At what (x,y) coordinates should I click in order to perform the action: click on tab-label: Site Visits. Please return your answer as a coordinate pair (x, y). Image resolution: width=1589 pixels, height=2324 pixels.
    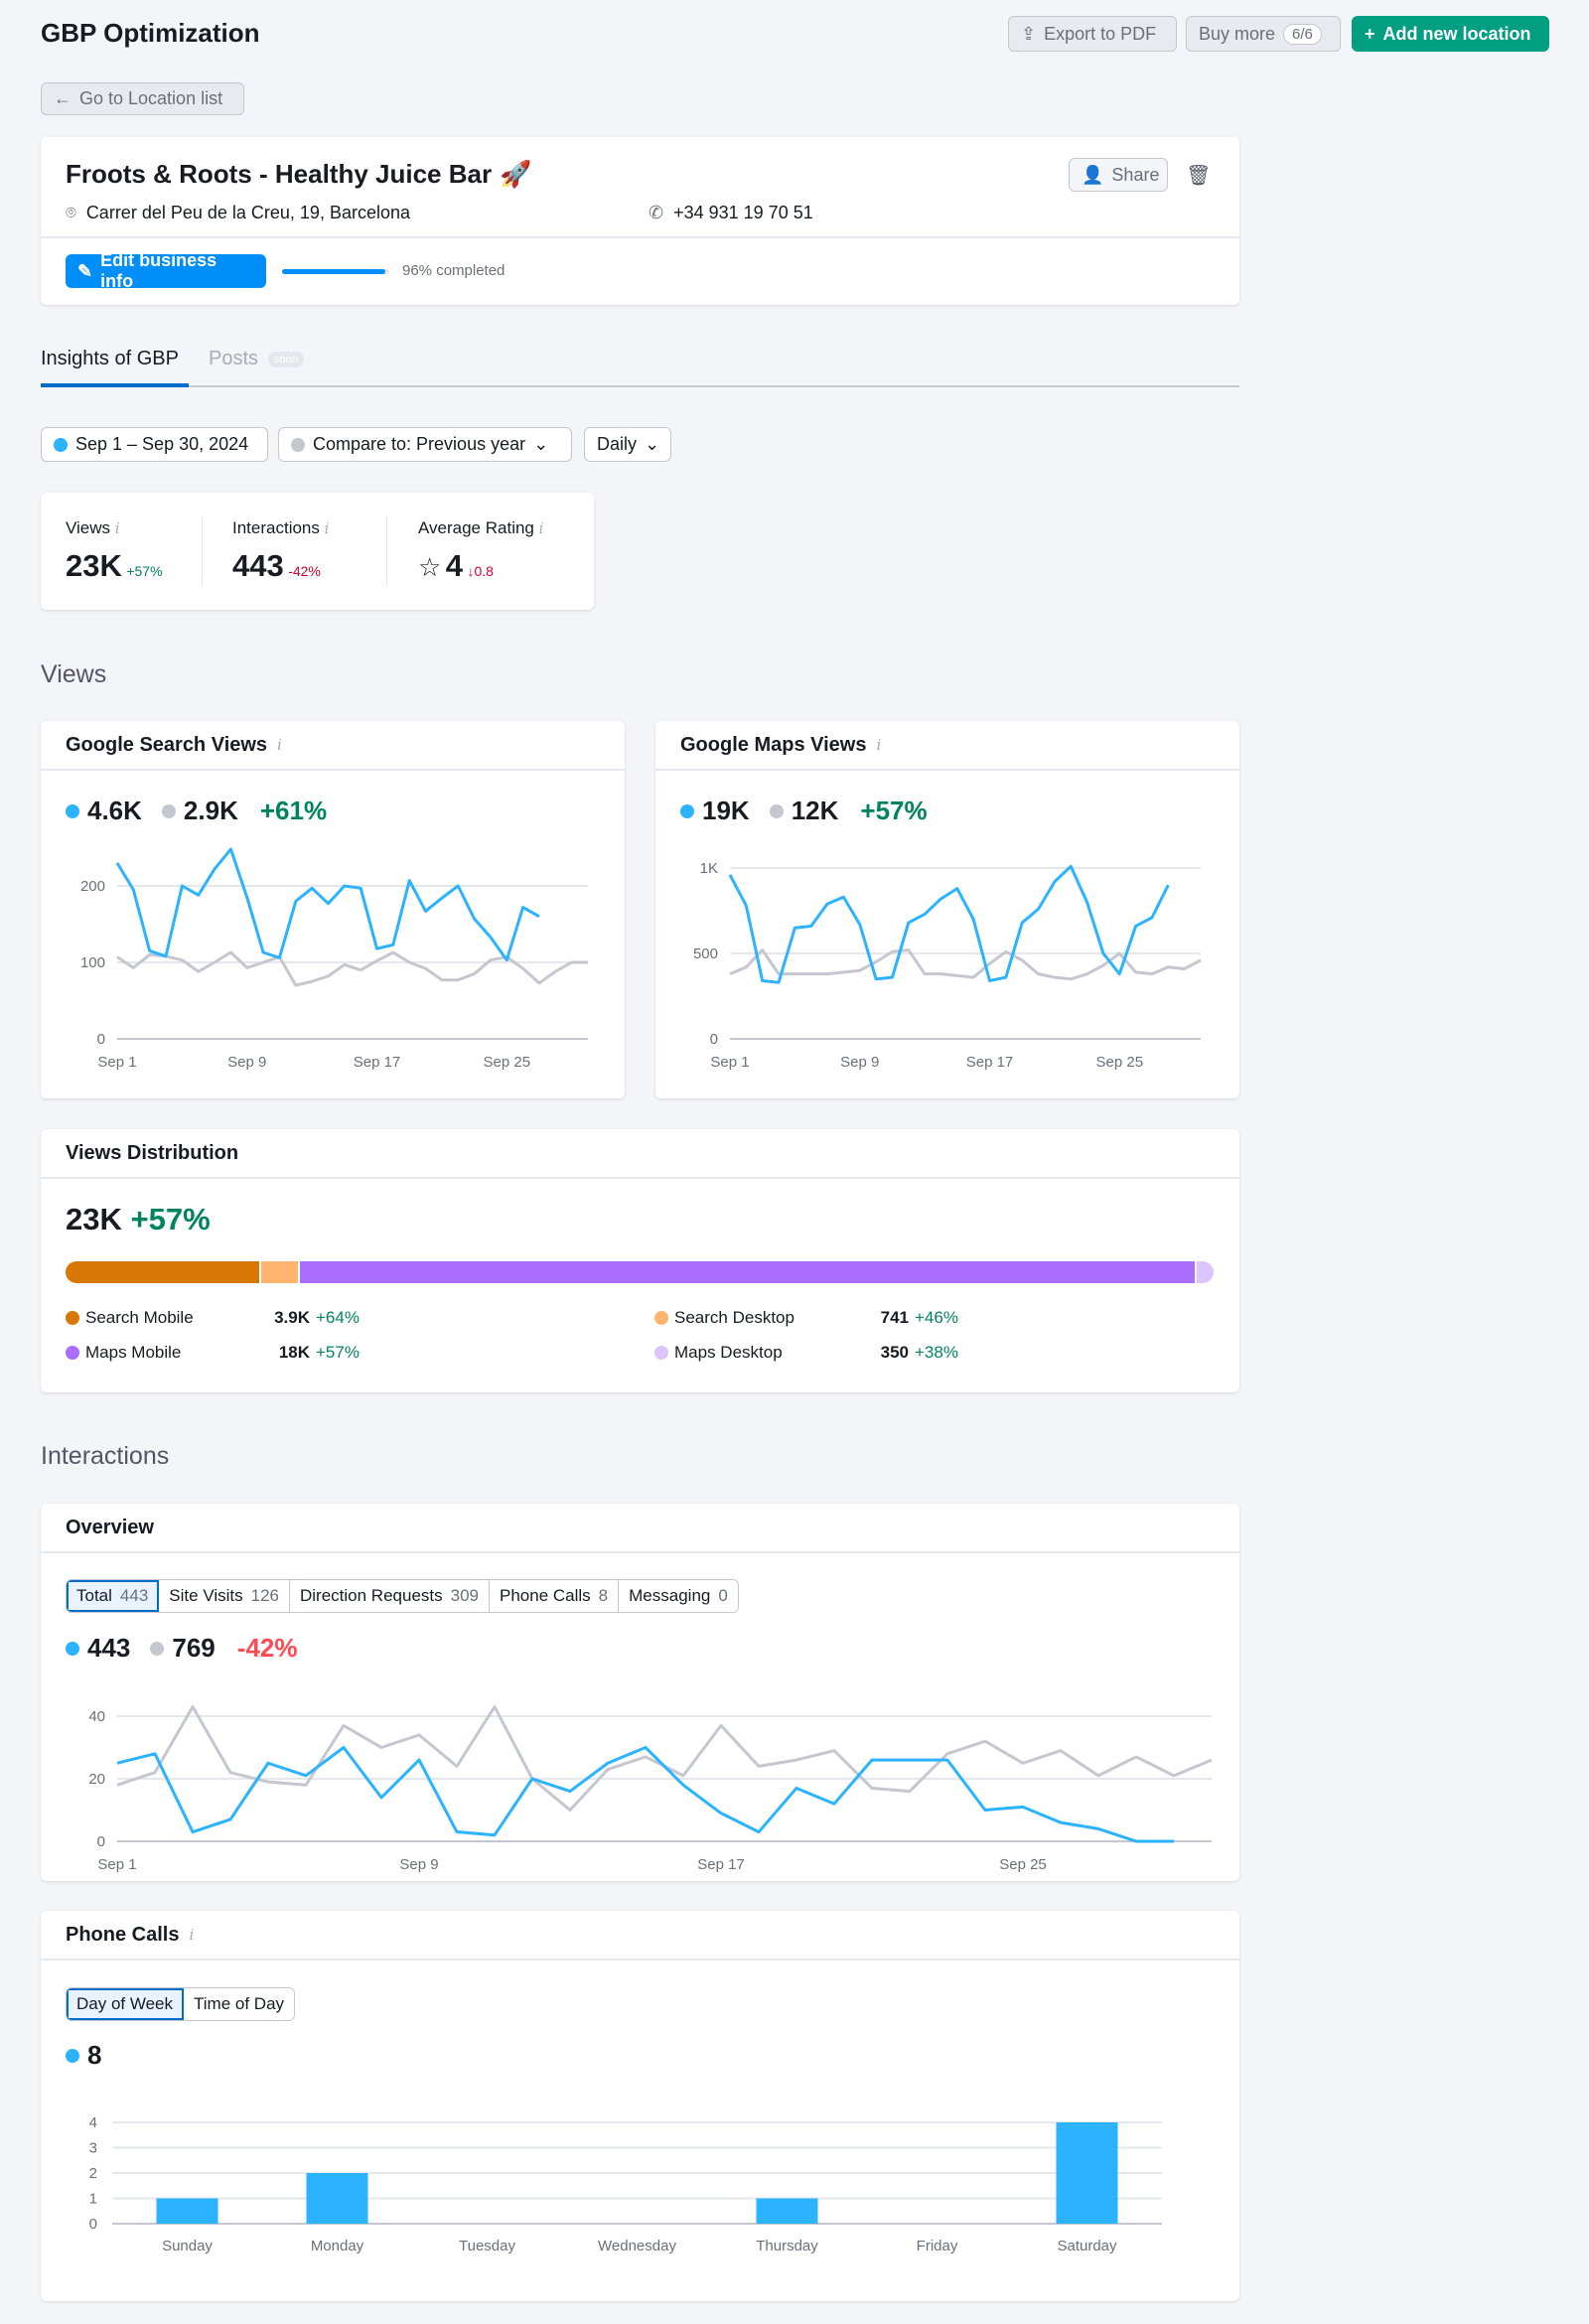
    Looking at the image, I should click on (206, 1595).